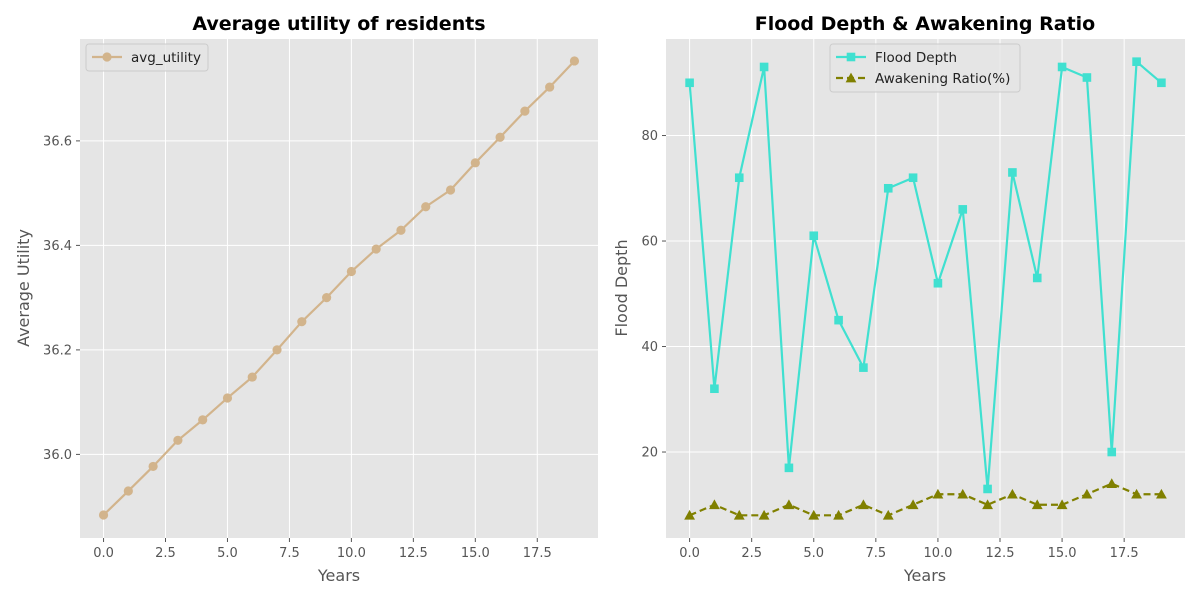 This screenshot has width=1200, height=600. What do you see at coordinates (475, 553) in the screenshot?
I see `x-tick-label: 15.0` at bounding box center [475, 553].